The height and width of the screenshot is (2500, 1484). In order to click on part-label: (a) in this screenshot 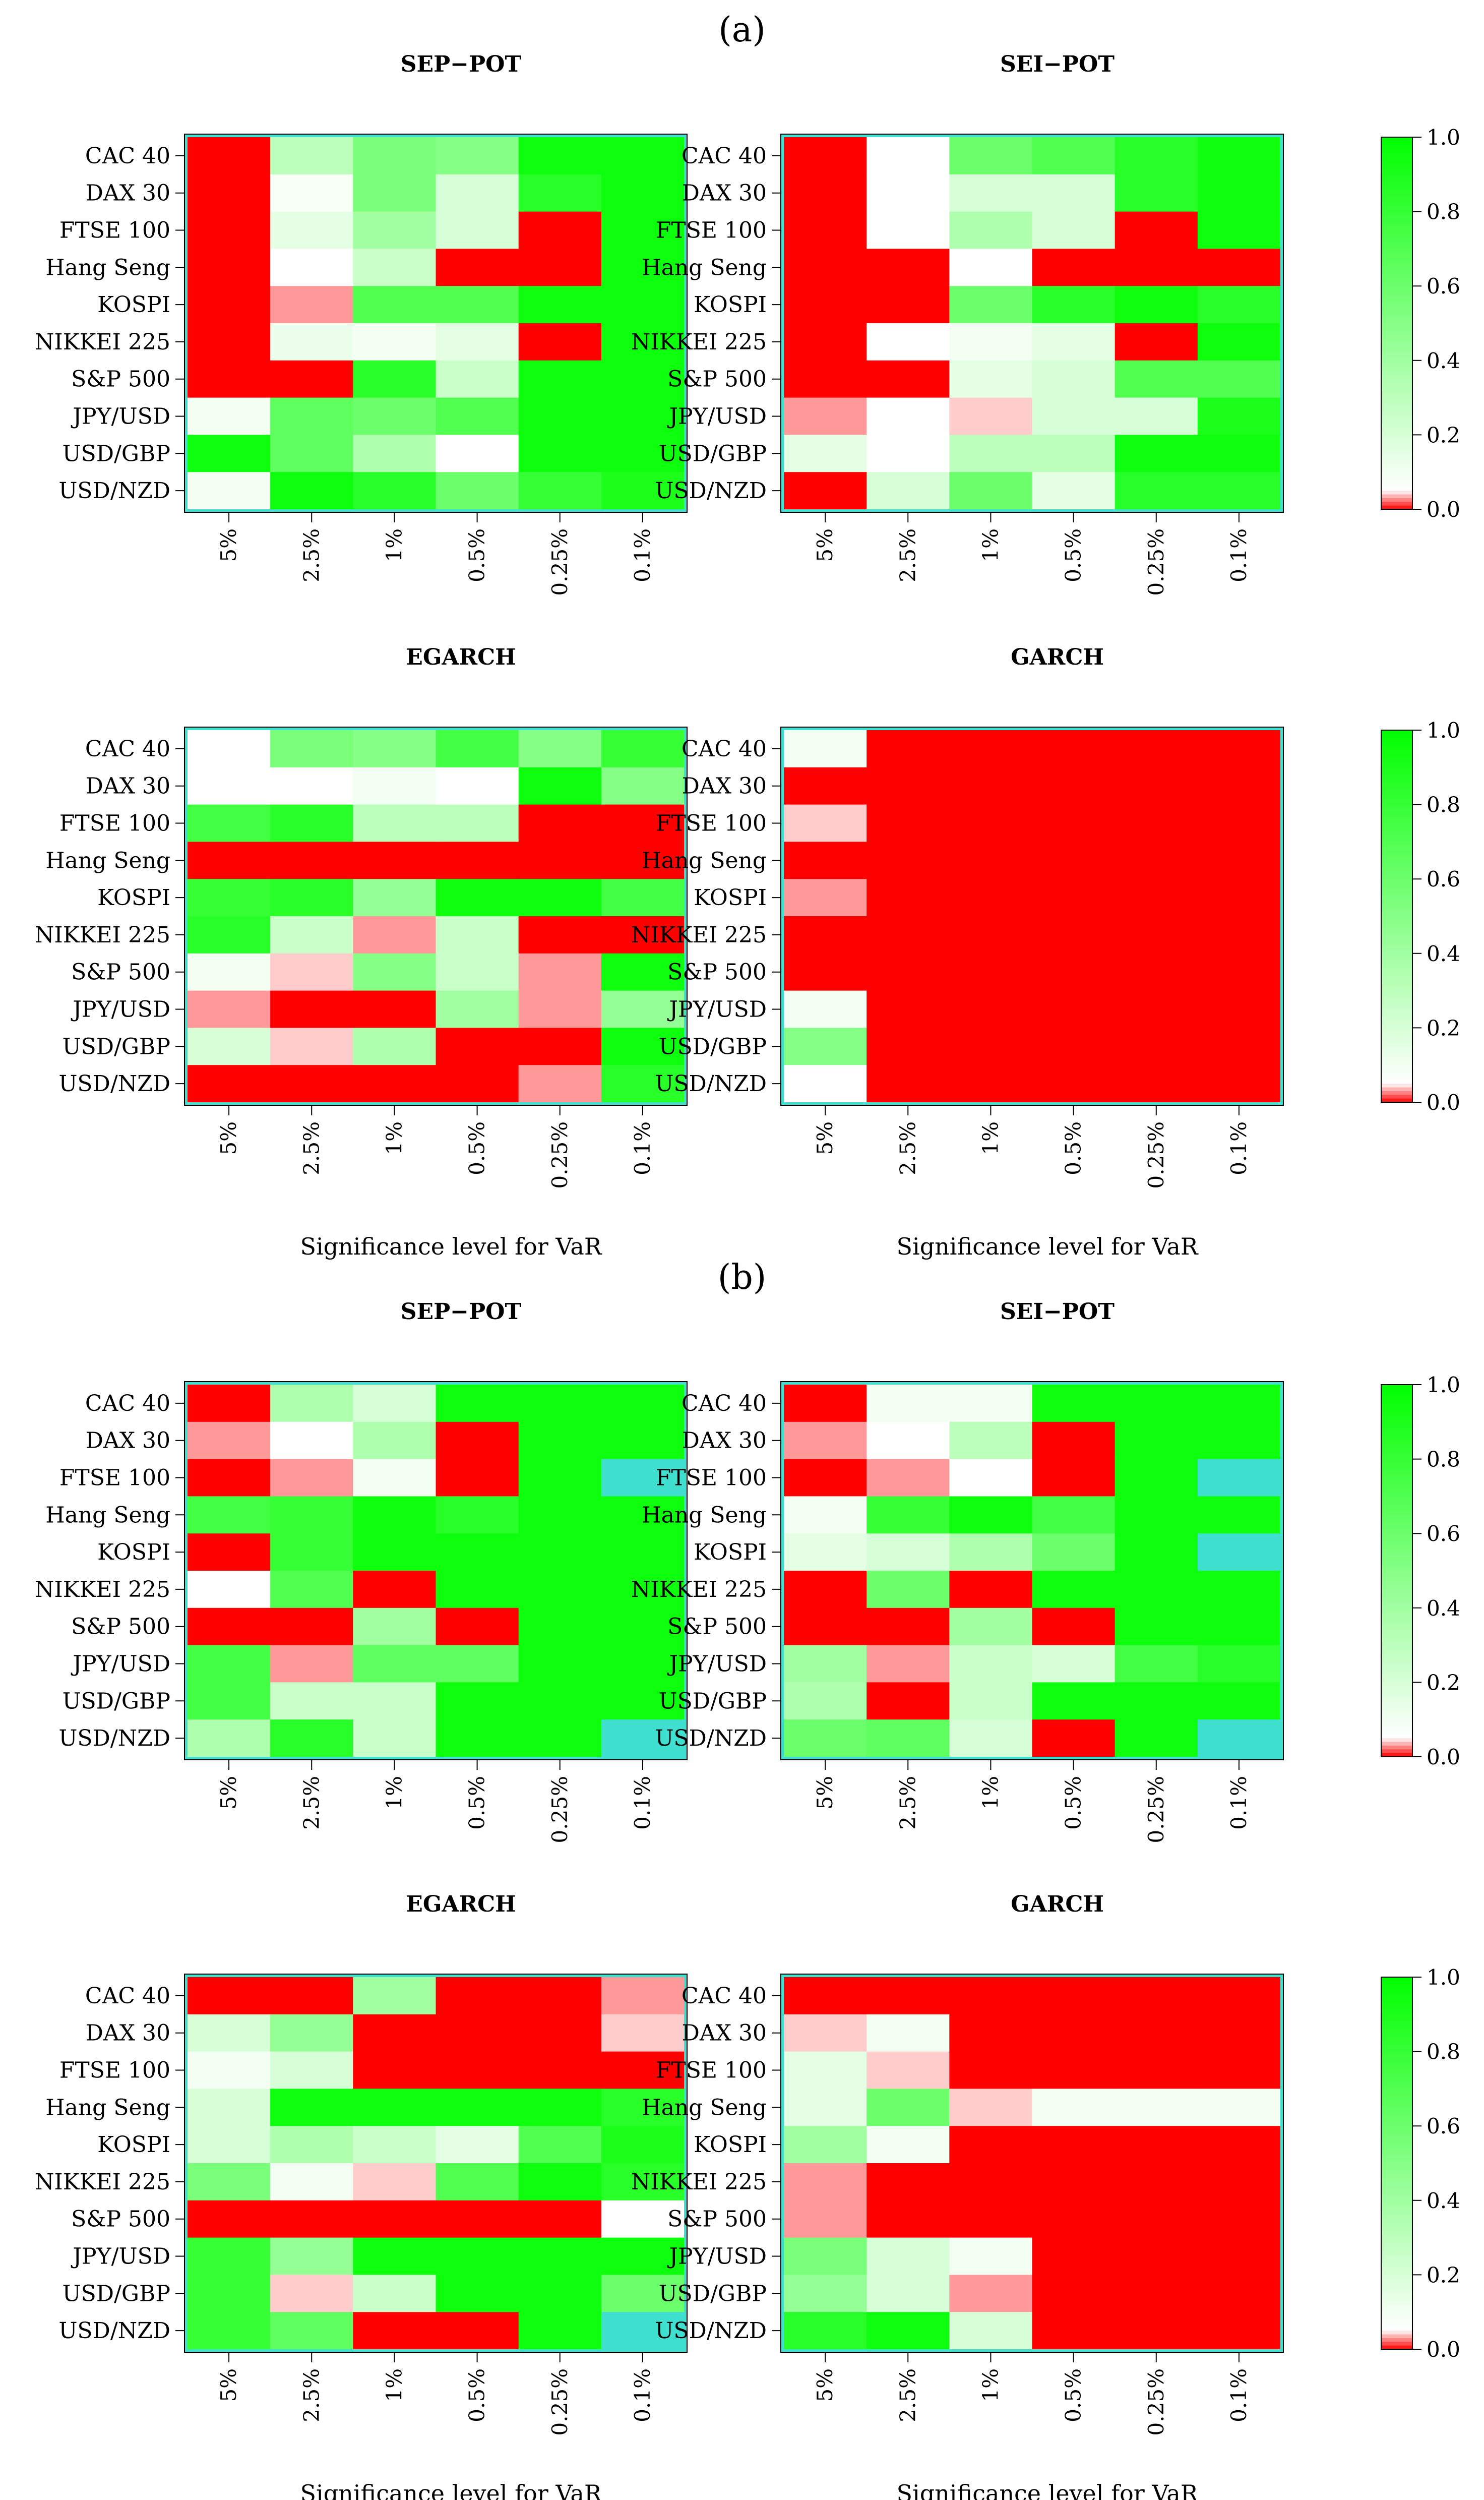, I will do `click(742, 30)`.